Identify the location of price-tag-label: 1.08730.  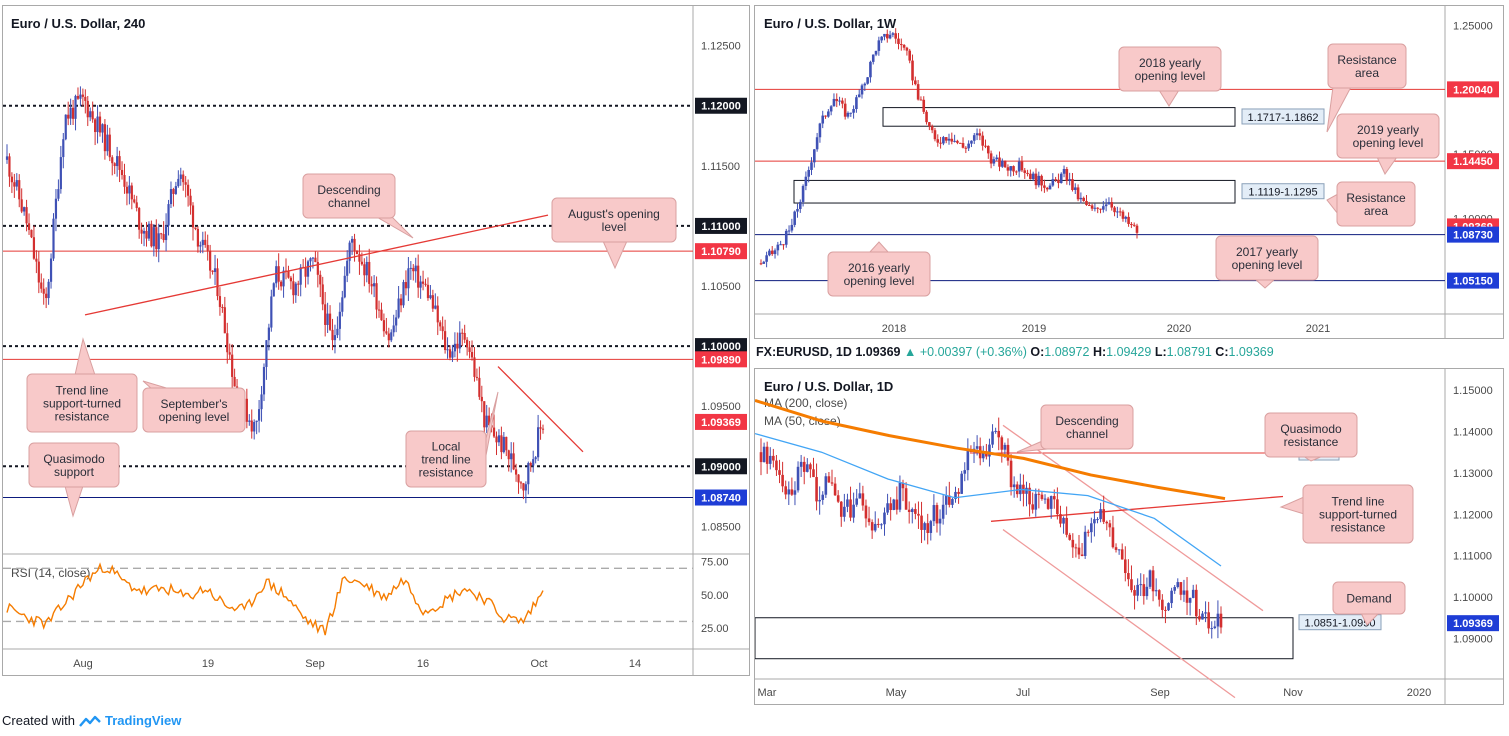
(1473, 236).